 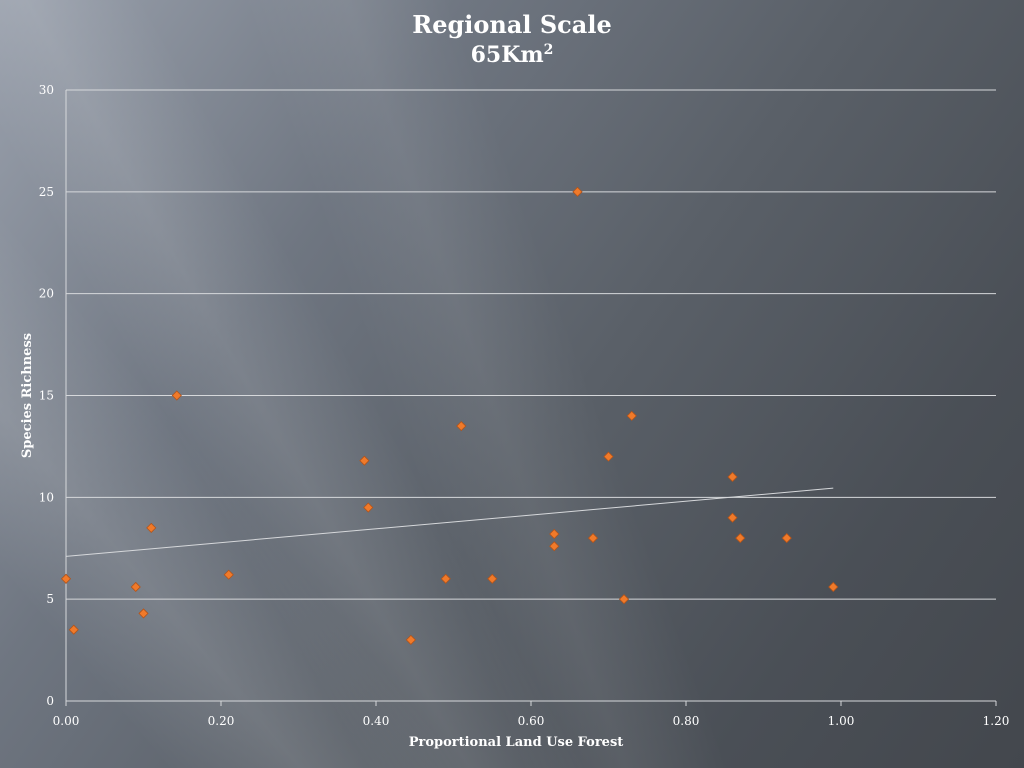 I want to click on y-tick-label: 5, so click(x=50, y=599).